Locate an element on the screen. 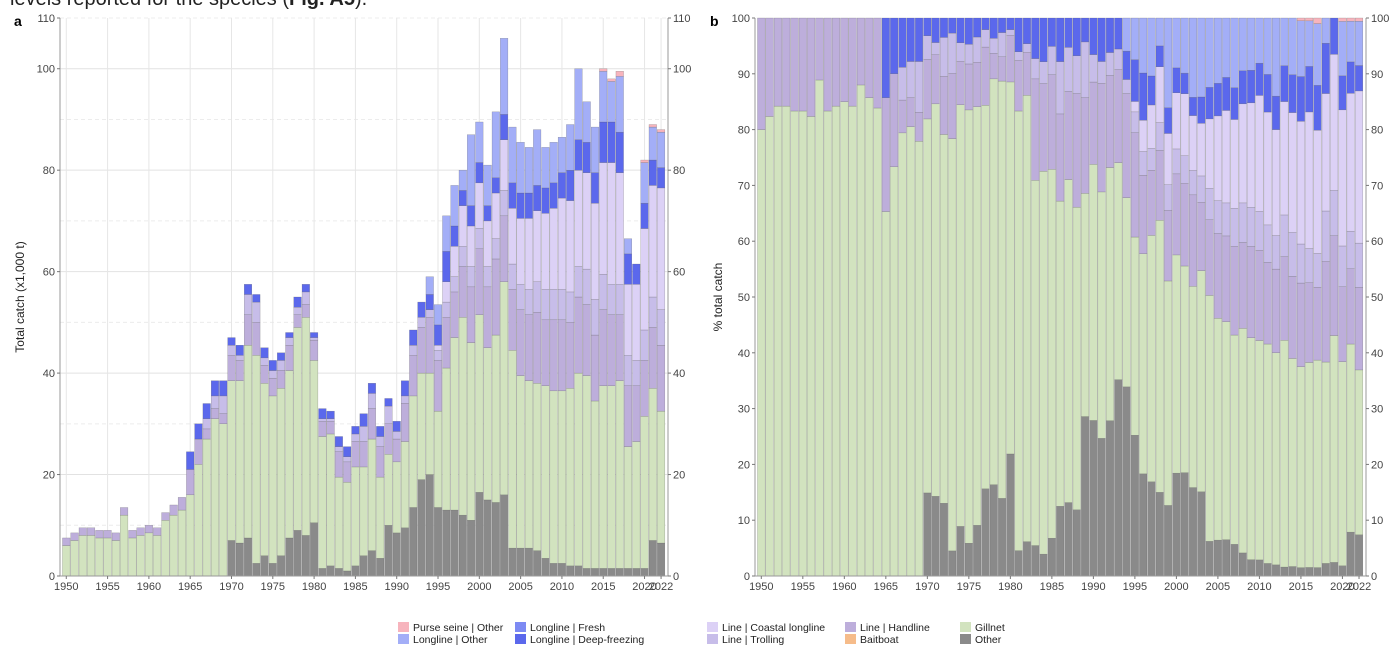  x-tick-label: 1985 is located at coordinates (355, 587).